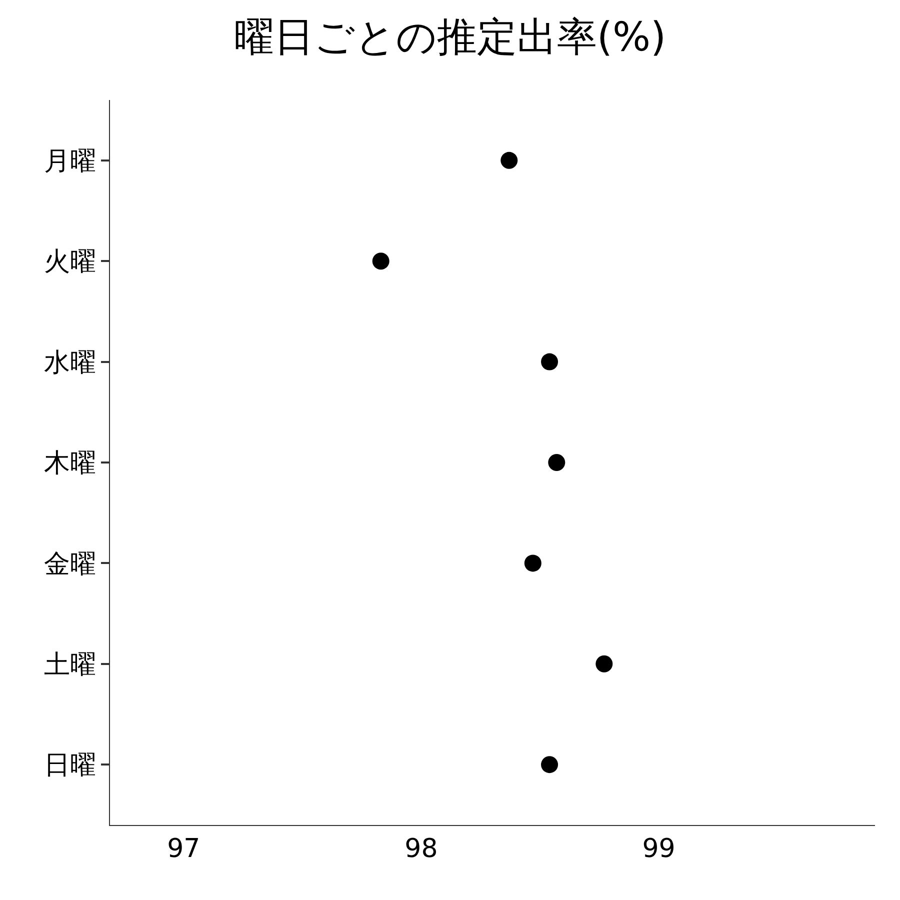  I want to click on y-tick-label: 火曜, so click(70, 262).